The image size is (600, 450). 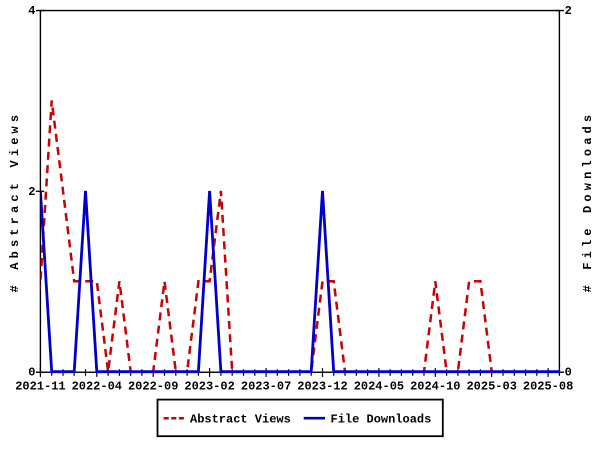 I want to click on svg-text: 2022-09, so click(x=153, y=386).